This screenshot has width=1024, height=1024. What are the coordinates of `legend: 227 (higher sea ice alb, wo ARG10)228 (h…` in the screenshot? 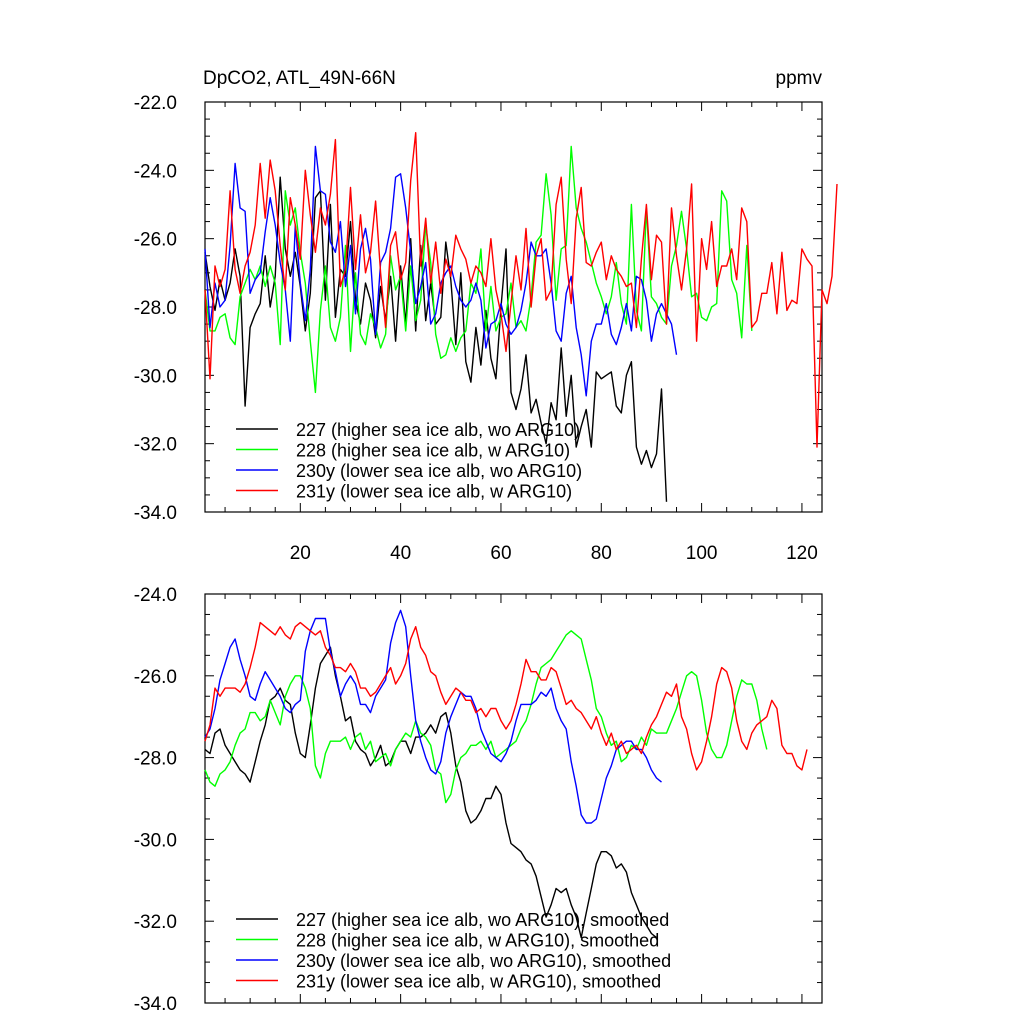 It's located at (409, 461).